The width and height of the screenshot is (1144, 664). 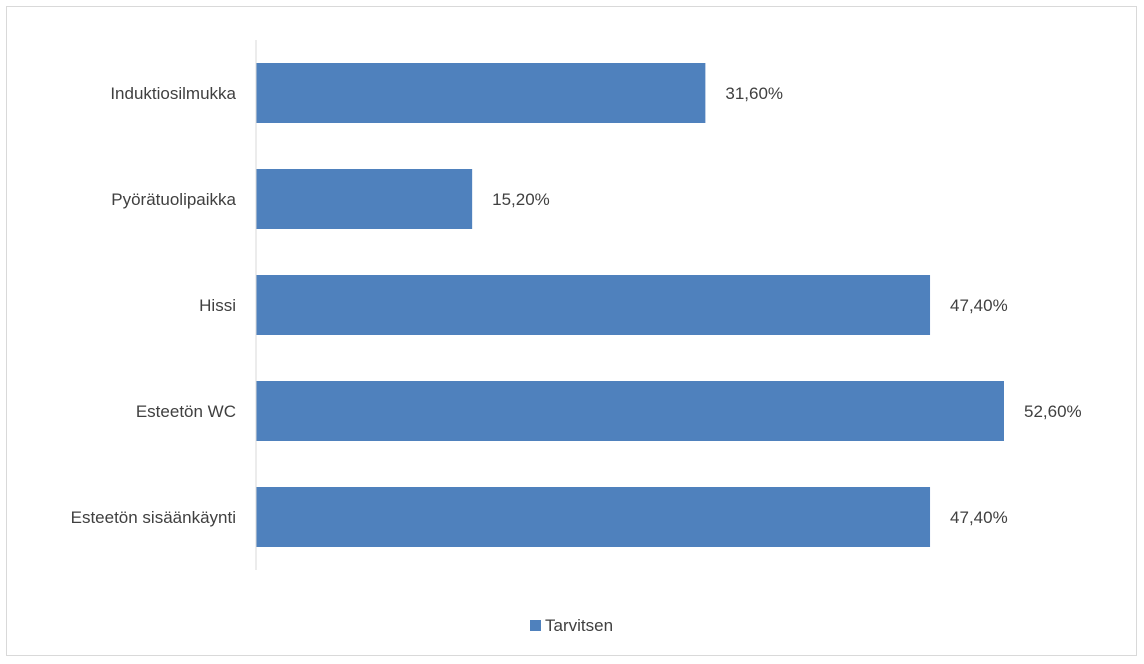 What do you see at coordinates (173, 199) in the screenshot?
I see `category-label-1: Pyörätuolipaikka` at bounding box center [173, 199].